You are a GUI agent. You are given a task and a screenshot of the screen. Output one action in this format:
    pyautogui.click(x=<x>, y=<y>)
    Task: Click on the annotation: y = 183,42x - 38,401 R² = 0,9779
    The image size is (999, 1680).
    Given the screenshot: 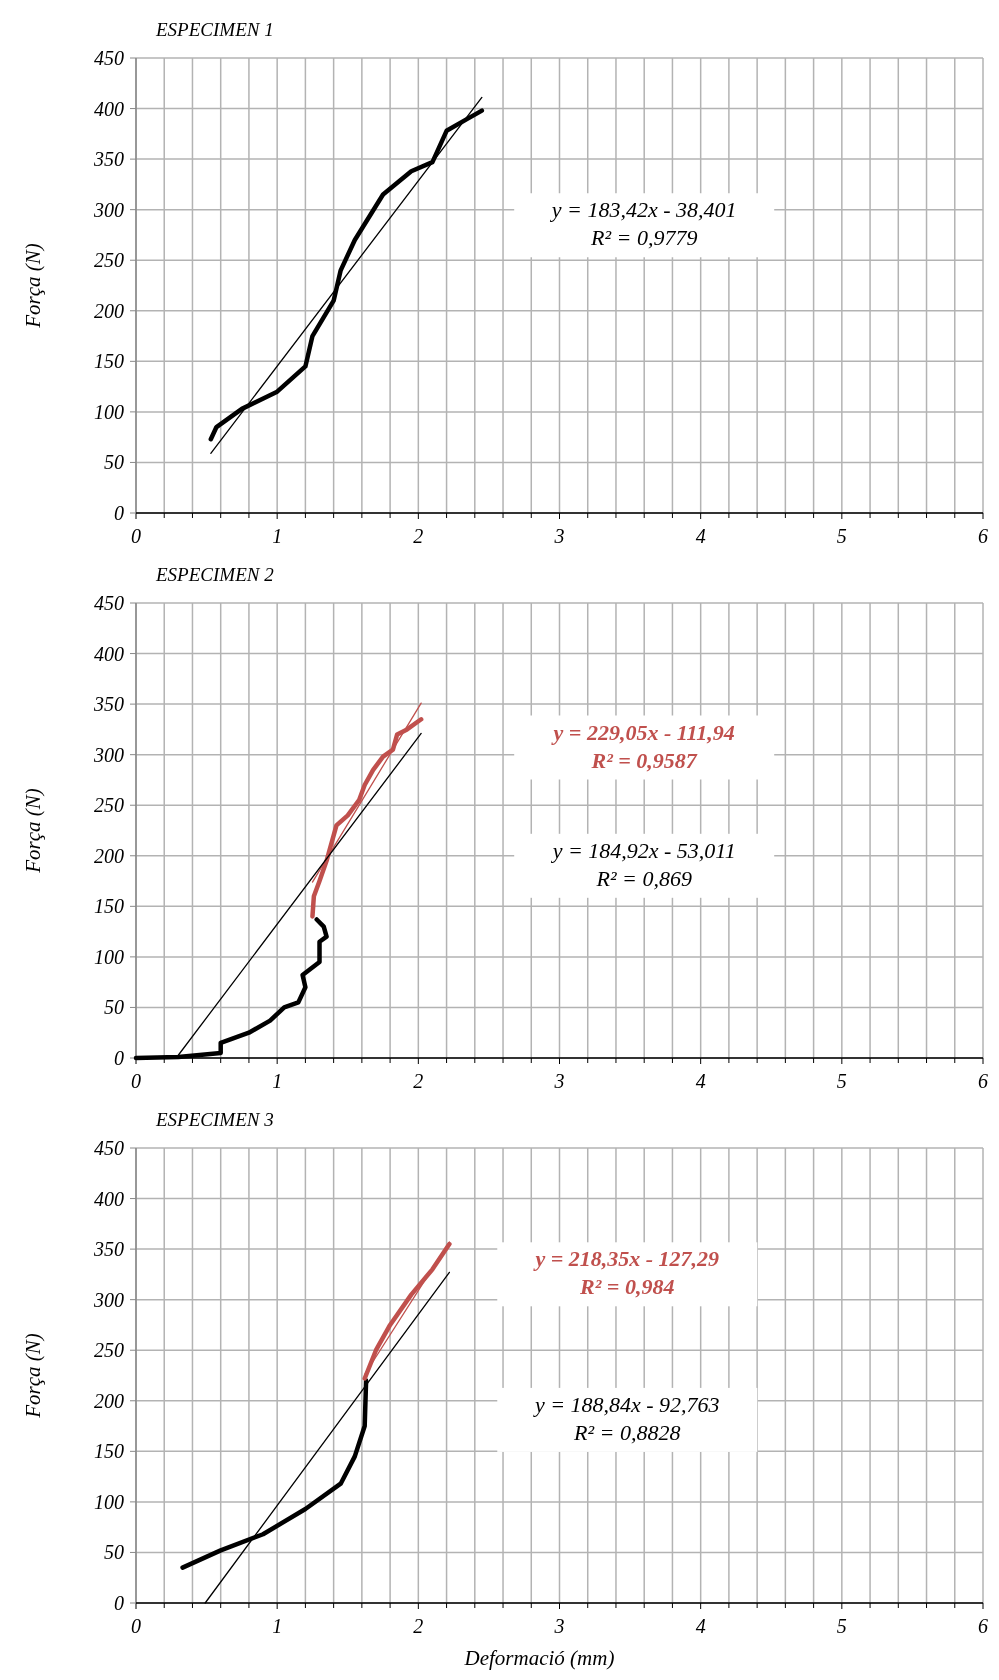 What is the action you would take?
    pyautogui.click(x=643, y=224)
    